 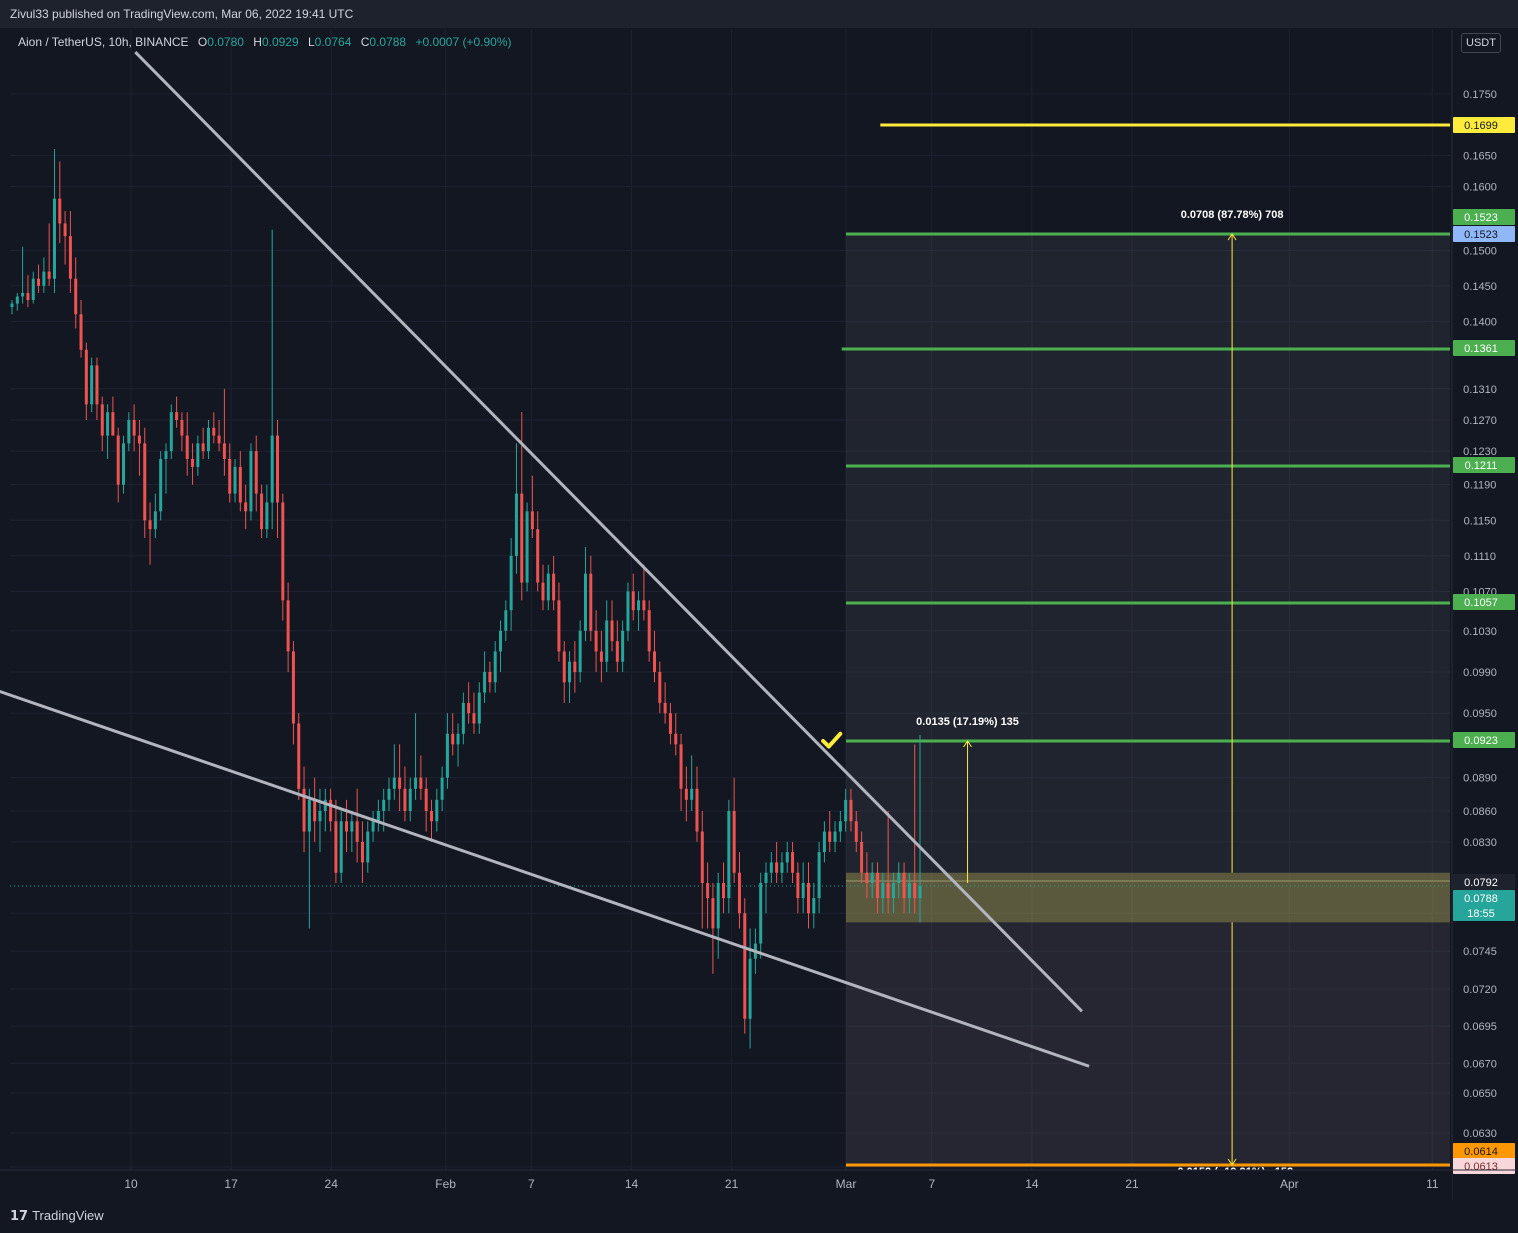 I want to click on entry-zone, so click(x=1148, y=897).